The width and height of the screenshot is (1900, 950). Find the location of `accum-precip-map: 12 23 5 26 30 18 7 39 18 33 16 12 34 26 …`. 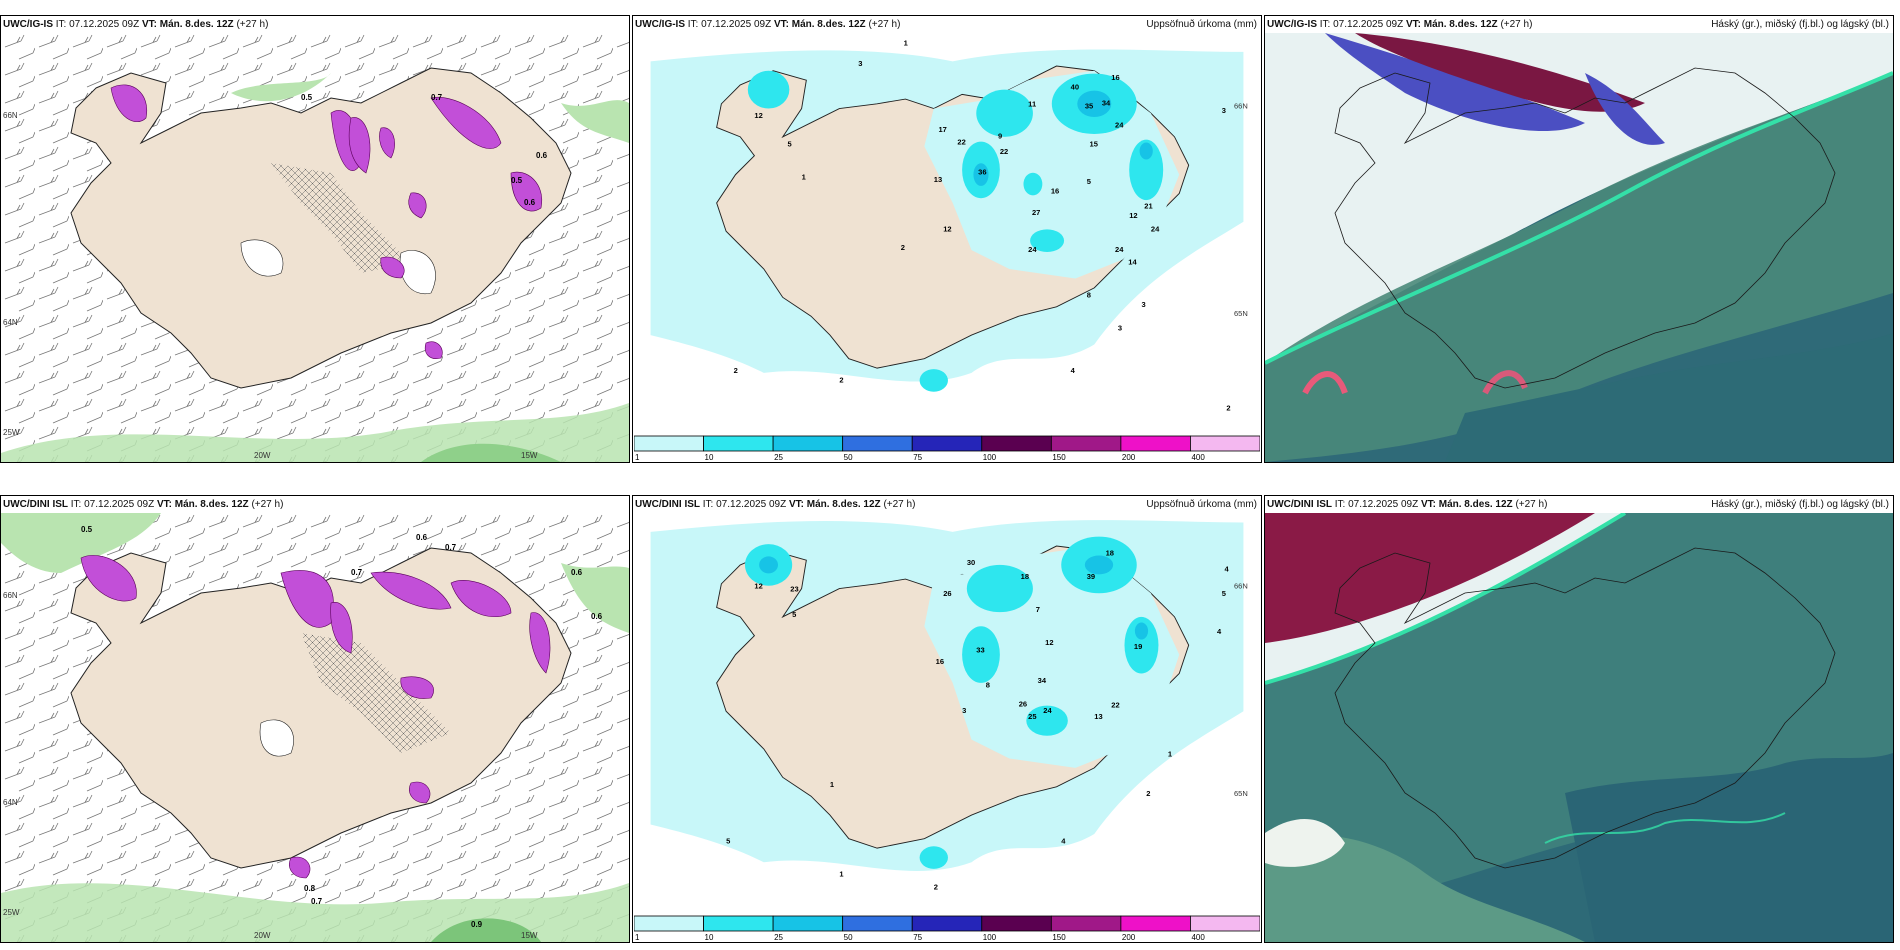

accum-precip-map: 12 23 5 26 30 18 7 39 18 33 16 12 34 26 … is located at coordinates (949, 706).